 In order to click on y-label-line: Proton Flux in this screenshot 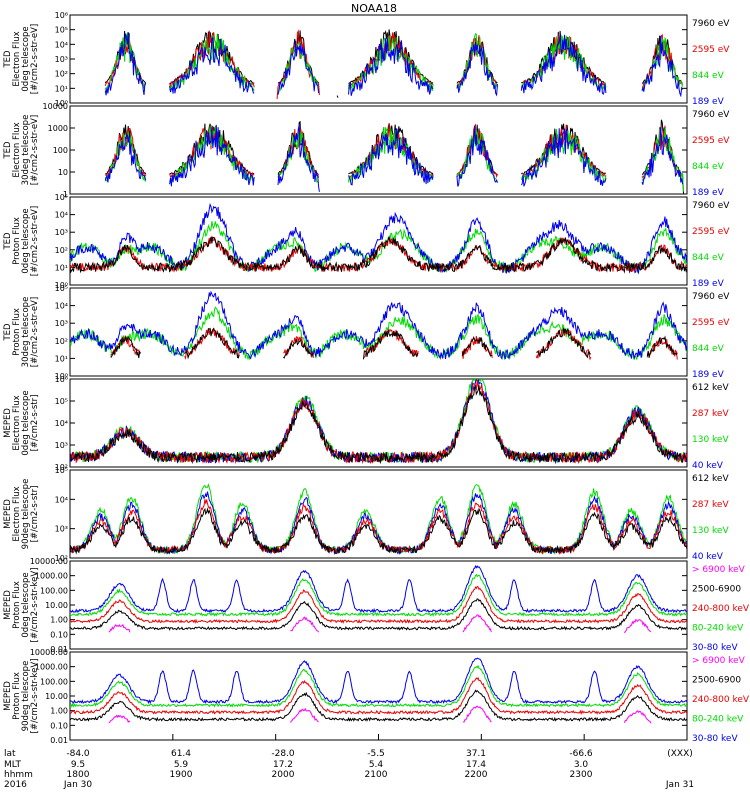, I will do `click(17, 605)`.